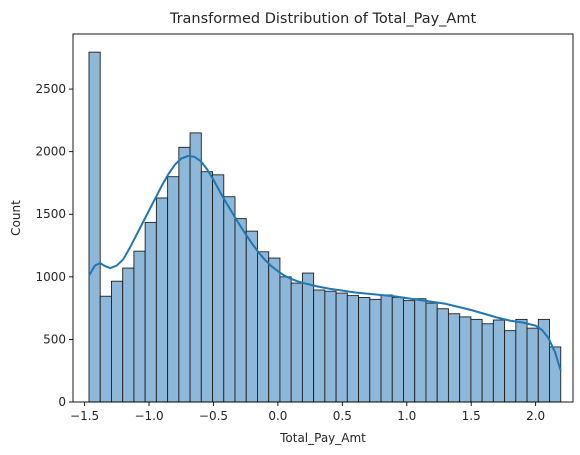 Image resolution: width=580 pixels, height=455 pixels. I want to click on x-tick-label: −1.5, so click(84, 416).